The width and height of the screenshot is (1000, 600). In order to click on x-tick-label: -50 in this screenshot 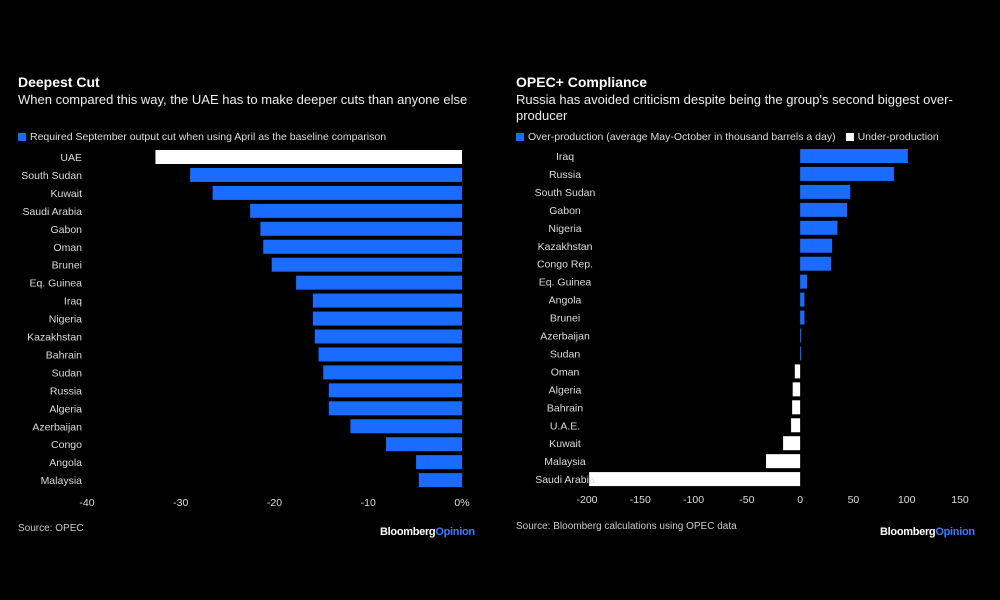, I will do `click(746, 500)`.